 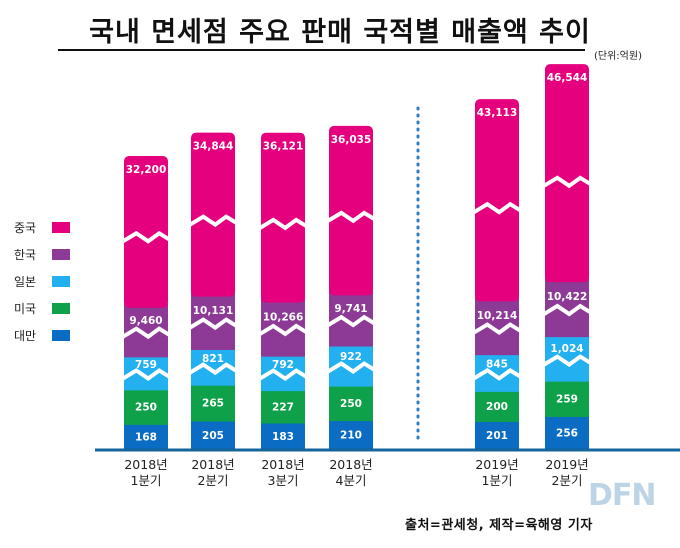 I want to click on chart-title: 국내 면세점 주요 판매 국적별 매출액 추이, so click(x=340, y=32).